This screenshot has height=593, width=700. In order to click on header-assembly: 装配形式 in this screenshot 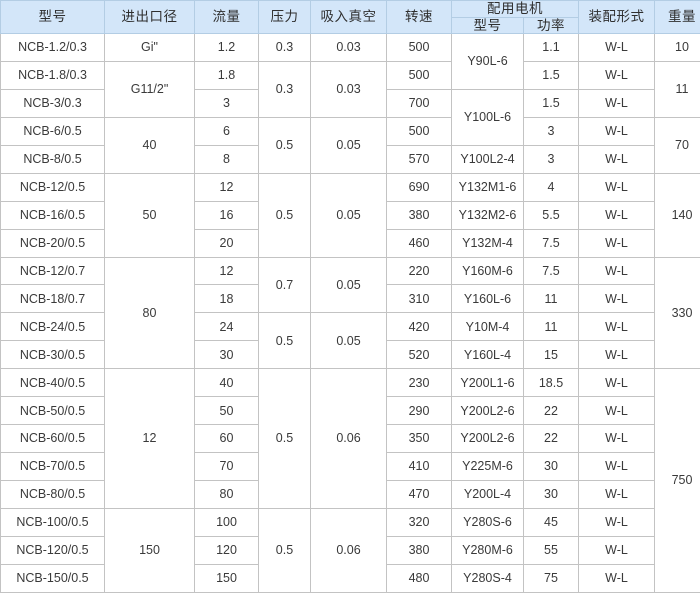, I will do `click(616, 17)`.